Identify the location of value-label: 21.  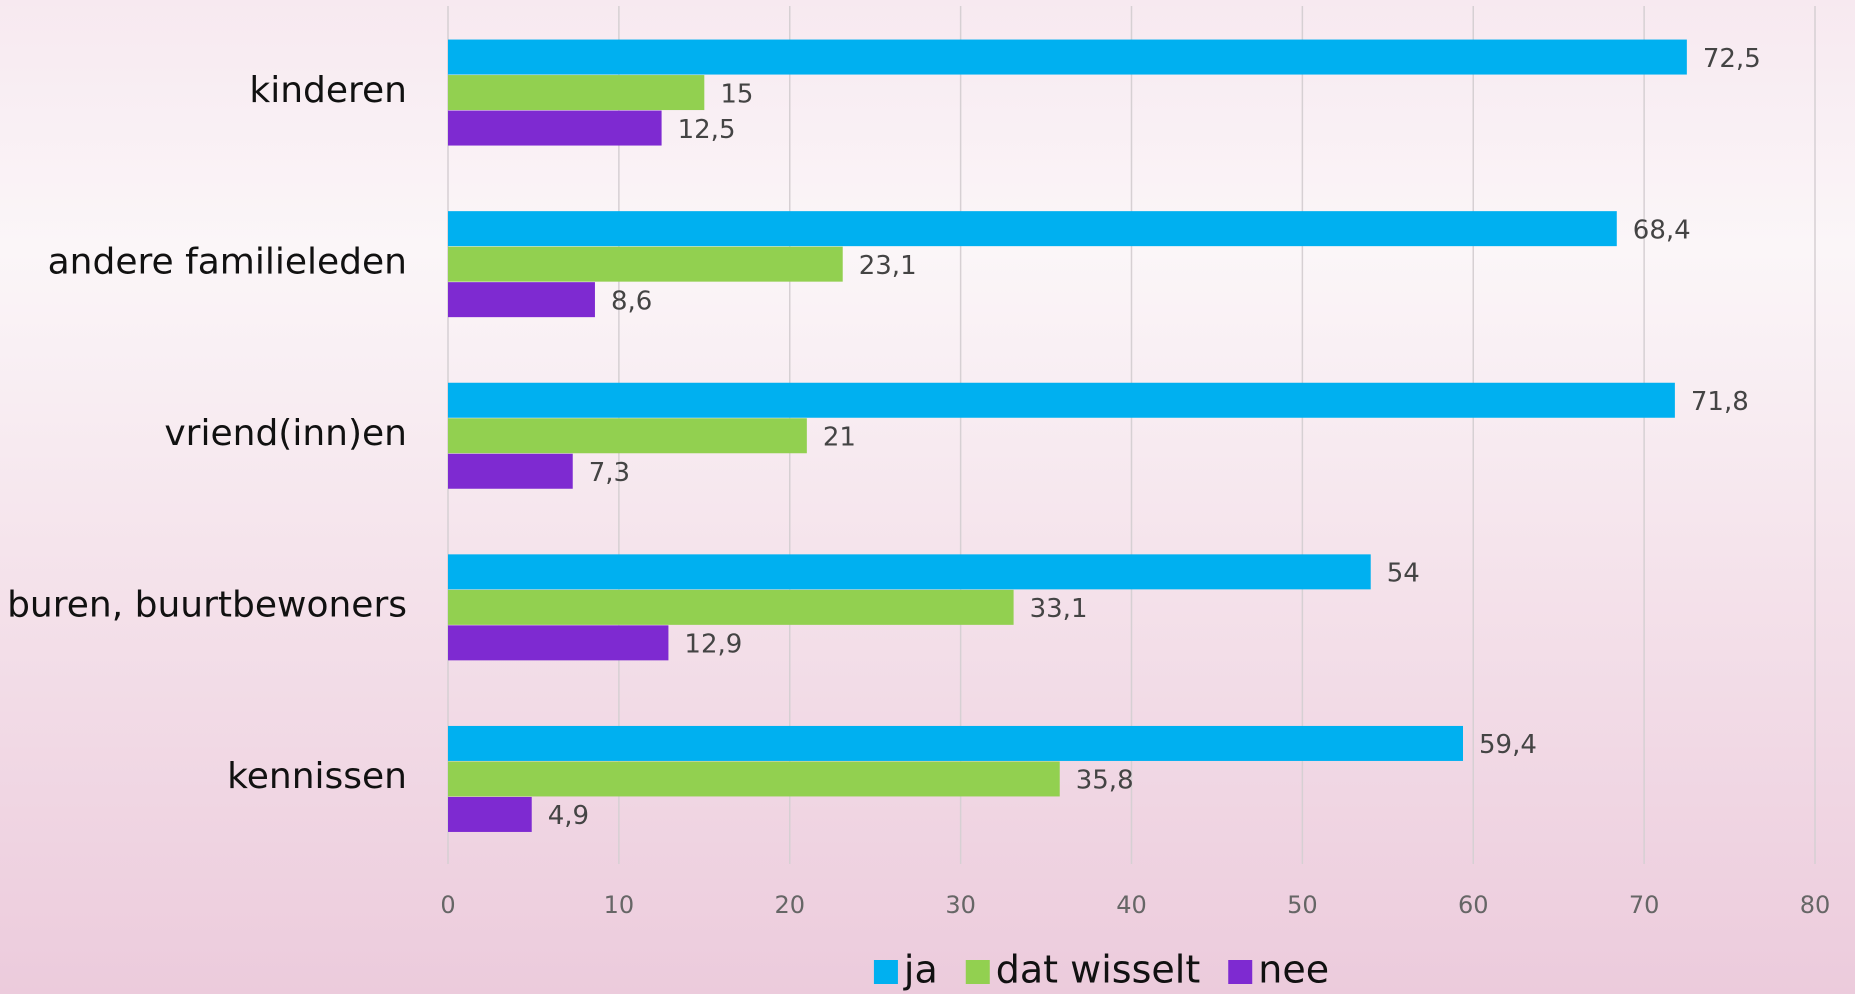
(839, 438).